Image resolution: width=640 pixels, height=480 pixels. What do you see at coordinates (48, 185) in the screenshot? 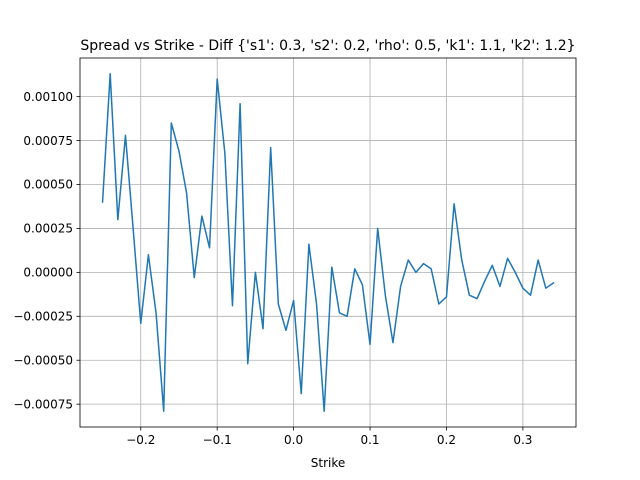
I see `y-tick-label: 0.00050` at bounding box center [48, 185].